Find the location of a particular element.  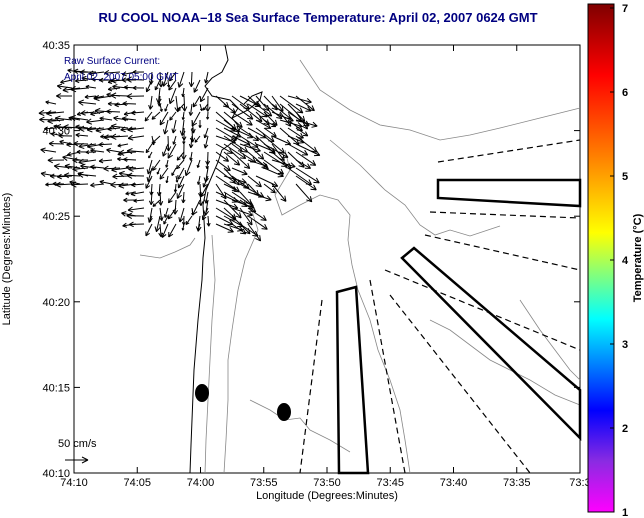

survey-line is located at coordinates (505, 215).